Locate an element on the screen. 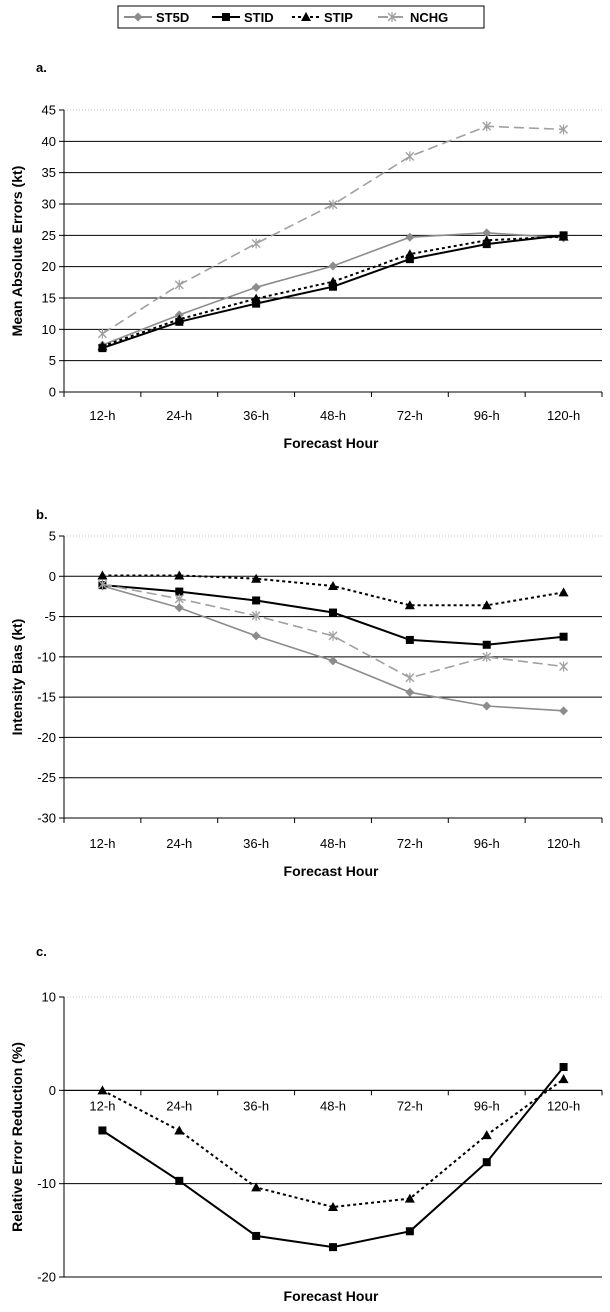 The height and width of the screenshot is (1312, 610). y-tick-label: 10 is located at coordinates (49, 997).